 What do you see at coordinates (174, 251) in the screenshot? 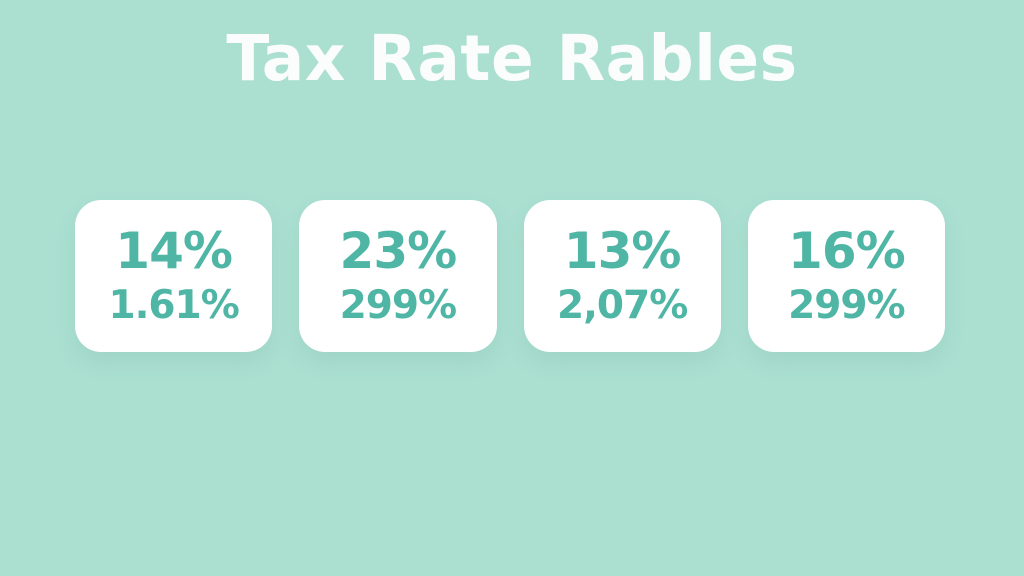
I see `primary-rate: 14%` at bounding box center [174, 251].